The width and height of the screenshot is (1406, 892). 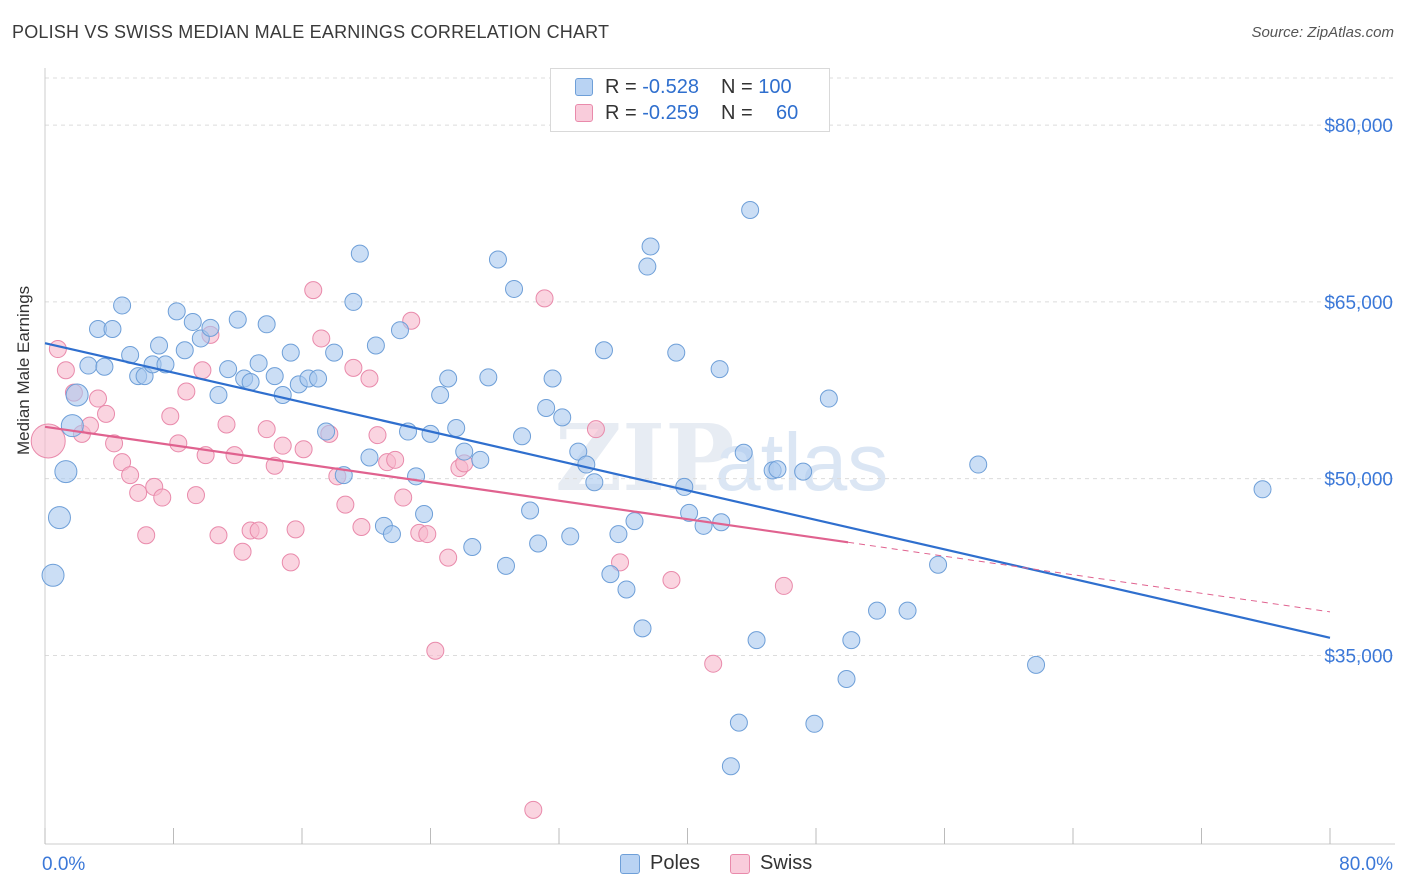 I want to click on legend-r-value: -0.528, so click(x=670, y=86).